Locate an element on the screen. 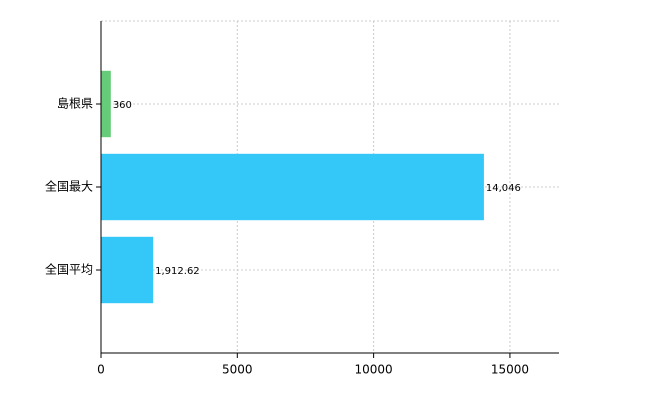 The height and width of the screenshot is (400, 650). value-label: 360 is located at coordinates (122, 105).